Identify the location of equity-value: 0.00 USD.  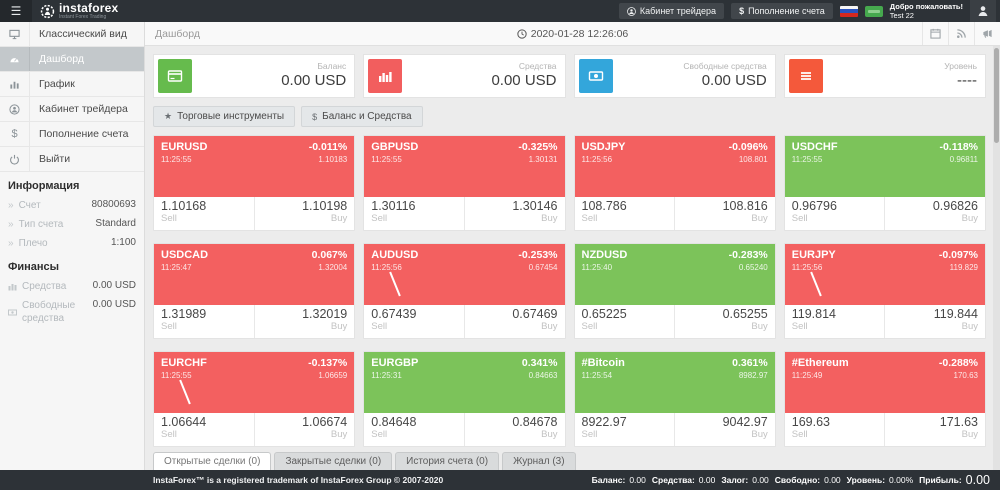
(524, 80).